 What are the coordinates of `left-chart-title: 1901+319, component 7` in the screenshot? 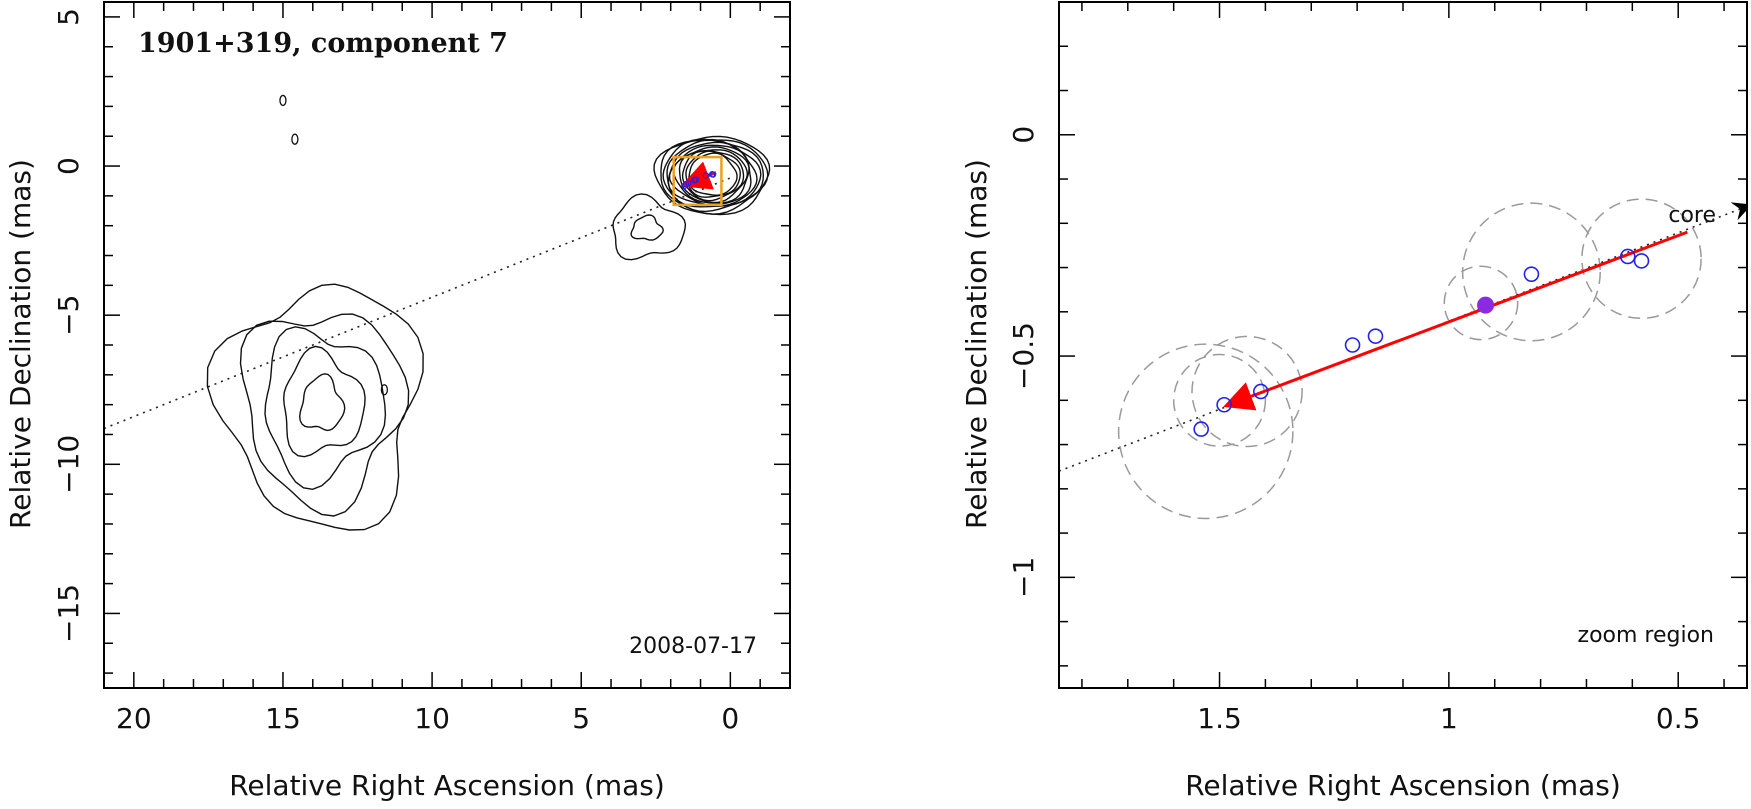 It's located at (323, 43).